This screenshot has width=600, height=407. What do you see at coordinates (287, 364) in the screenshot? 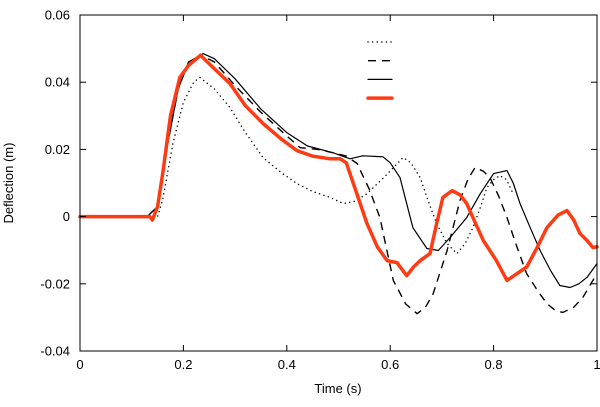
I see `x-tick-label: 0.4` at bounding box center [287, 364].